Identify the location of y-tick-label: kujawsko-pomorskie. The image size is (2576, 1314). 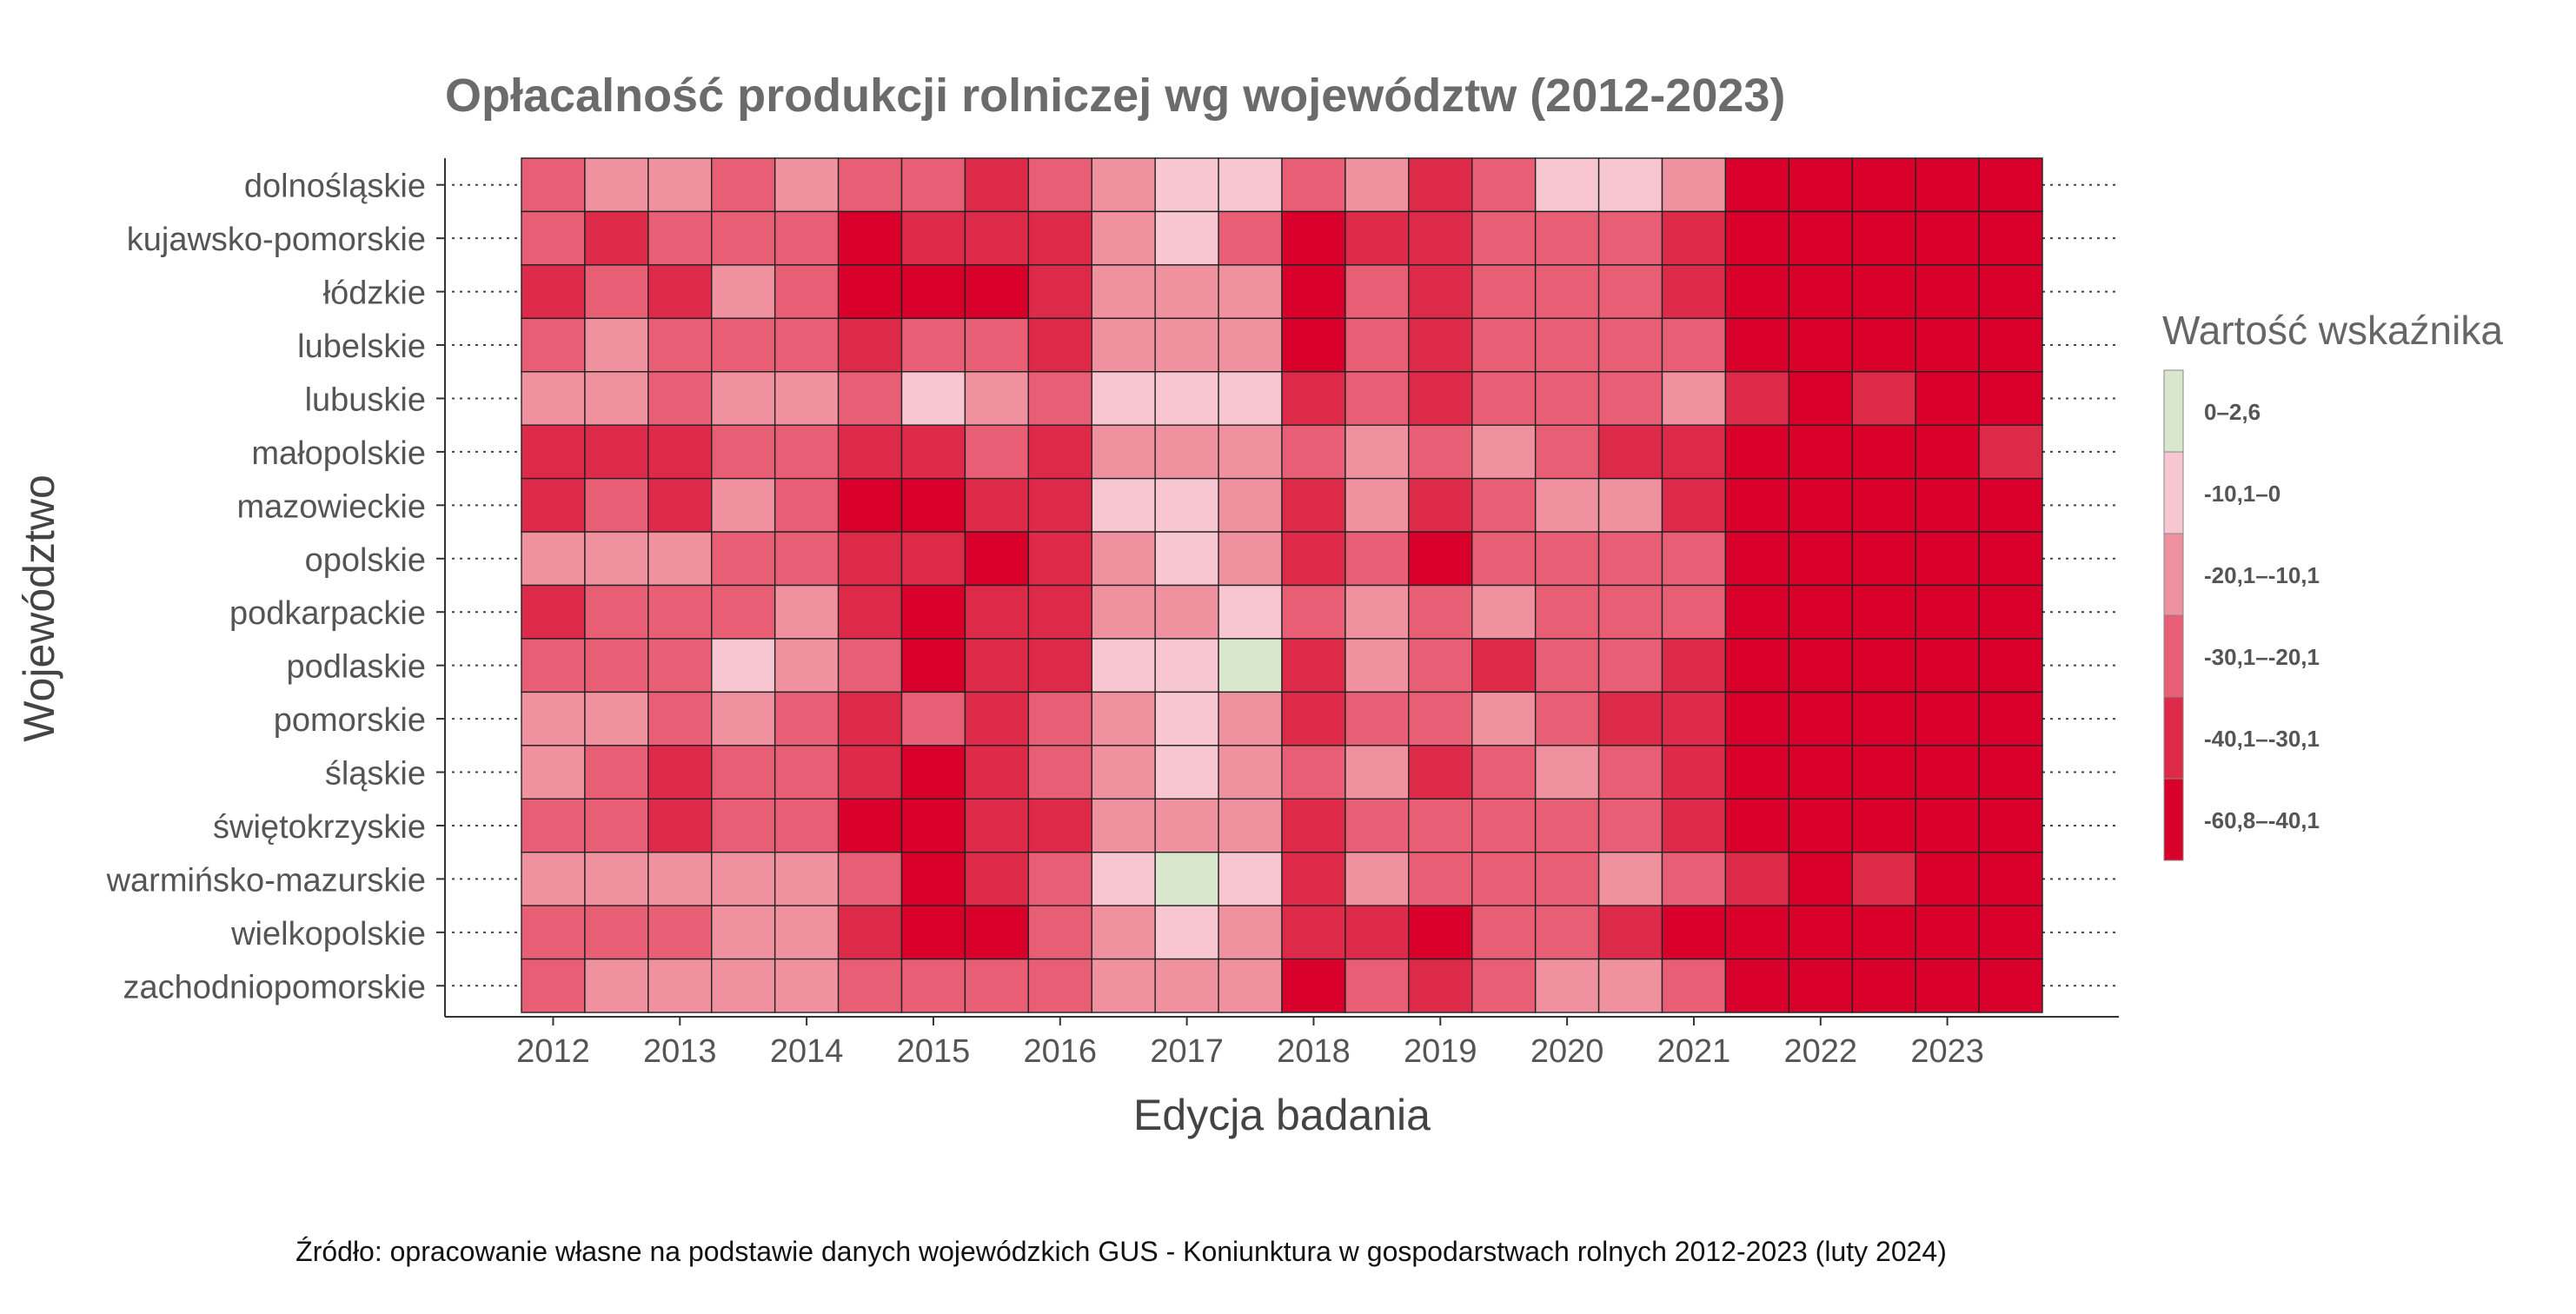
(276, 240).